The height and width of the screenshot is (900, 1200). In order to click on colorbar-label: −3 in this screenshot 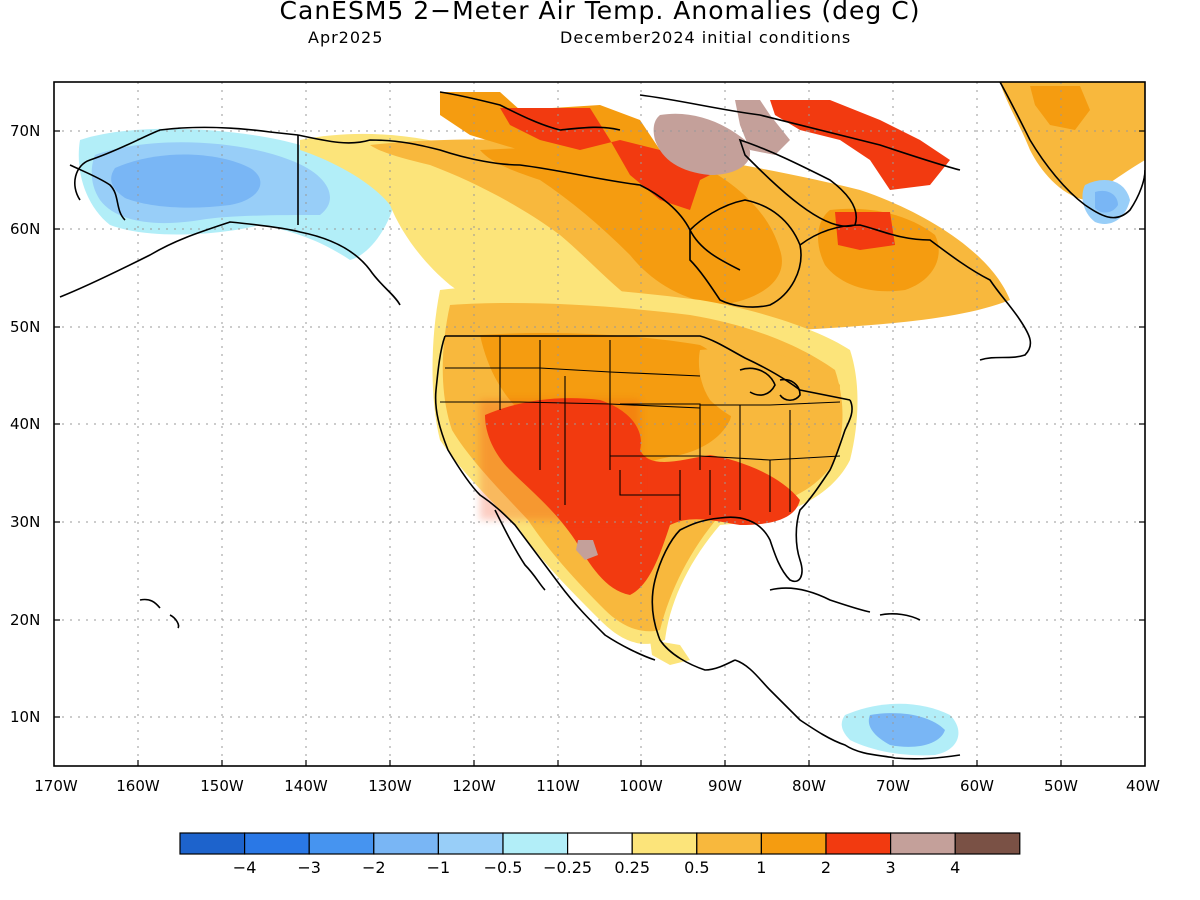, I will do `click(309, 867)`.